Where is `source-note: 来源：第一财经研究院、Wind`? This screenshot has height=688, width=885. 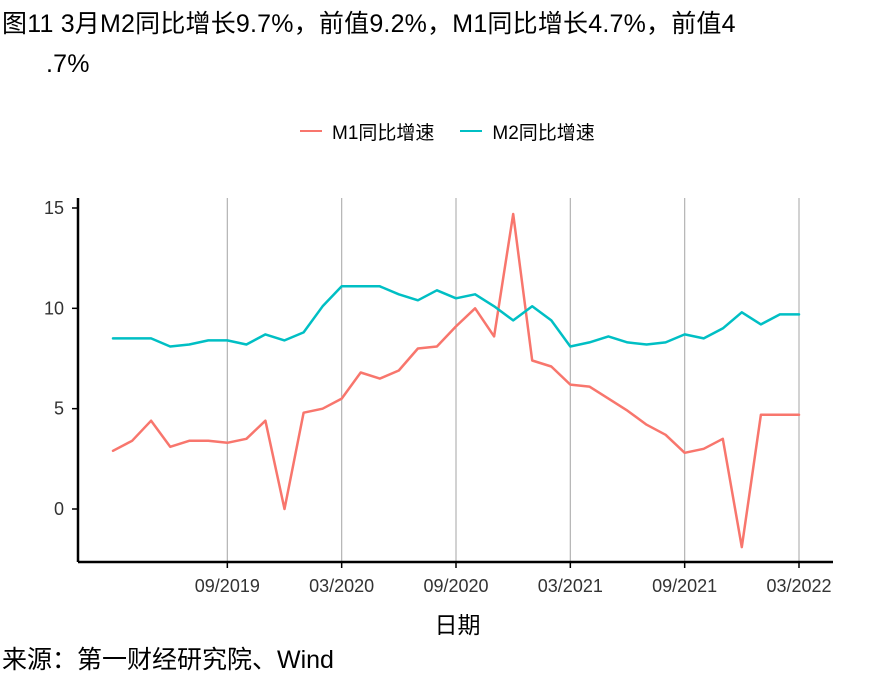
source-note: 来源：第一财经研究院、Wind is located at coordinates (168, 660).